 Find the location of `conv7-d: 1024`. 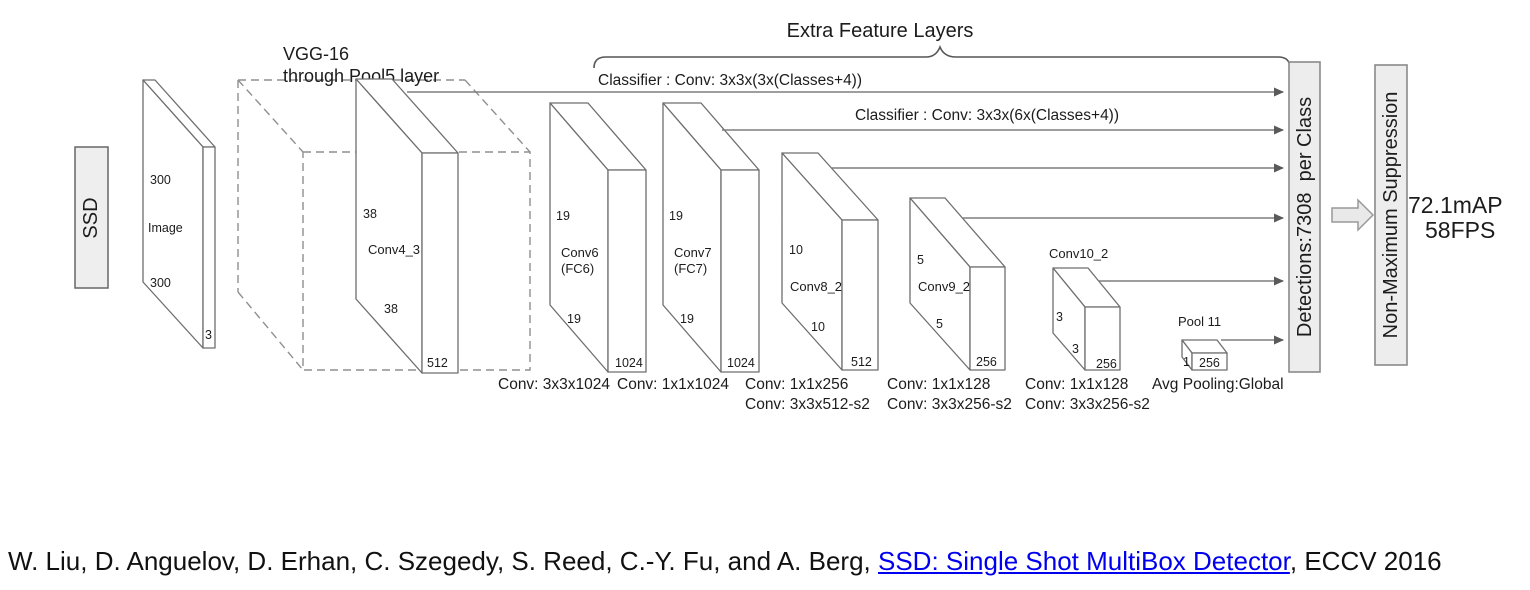

conv7-d: 1024 is located at coordinates (741, 363).